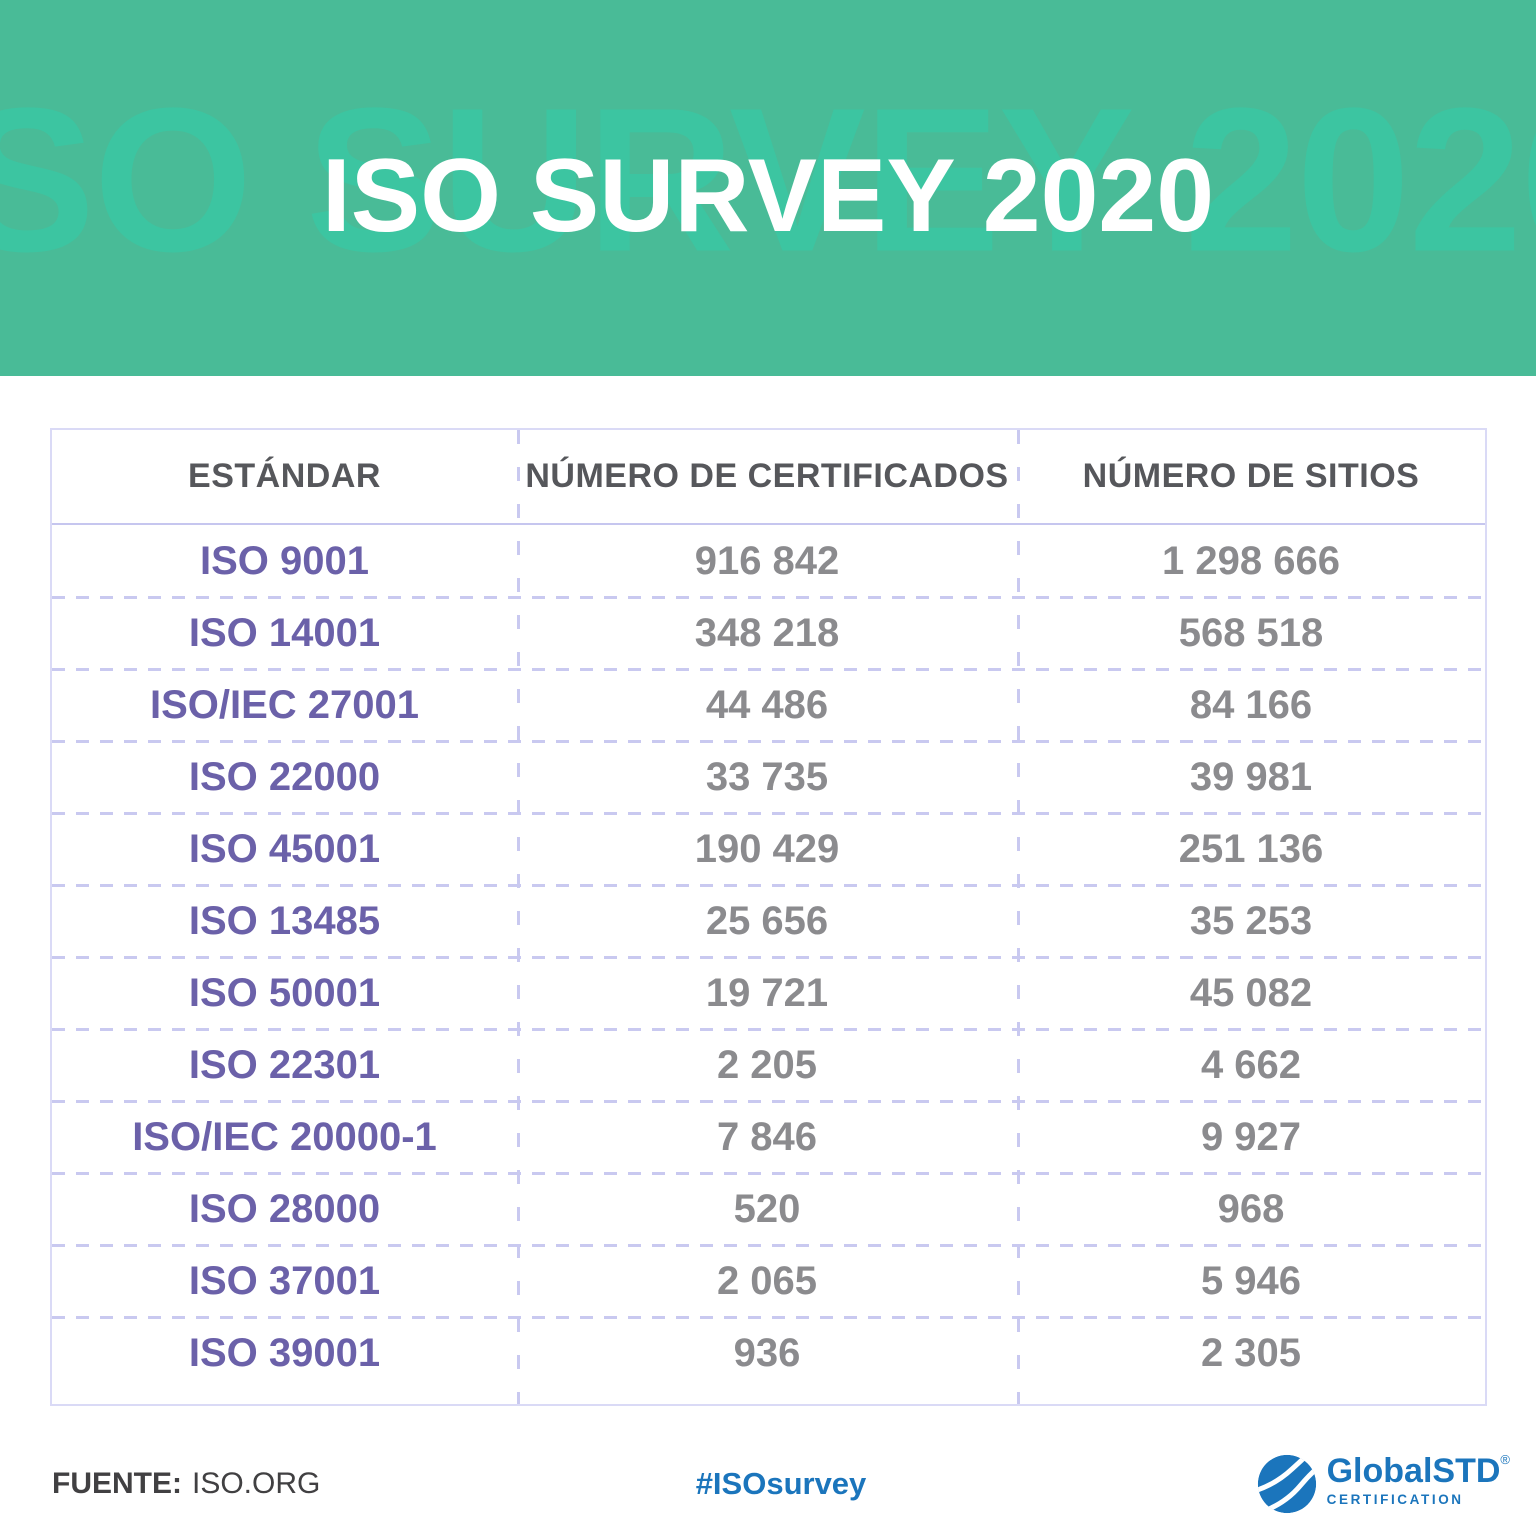 The image size is (1536, 1536). I want to click on certificates-cell: 44 486, so click(767, 705).